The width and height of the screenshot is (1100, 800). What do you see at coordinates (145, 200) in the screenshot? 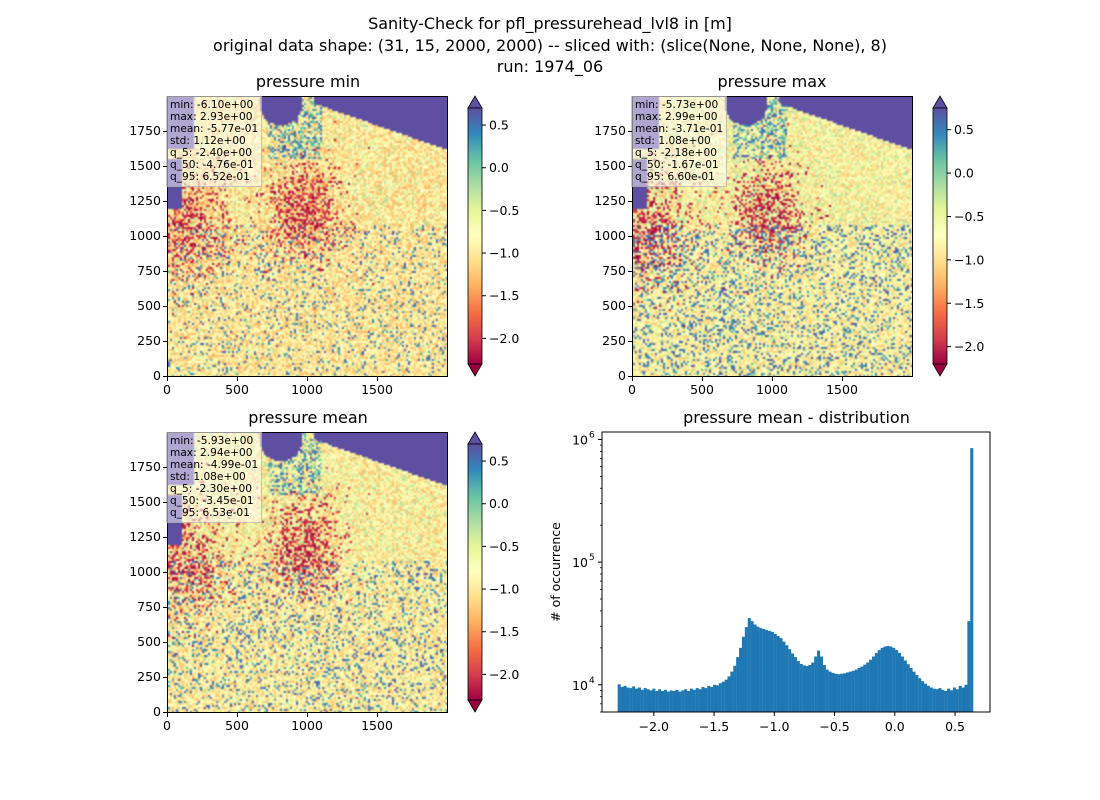
I see `y-tick-label: 1250` at bounding box center [145, 200].